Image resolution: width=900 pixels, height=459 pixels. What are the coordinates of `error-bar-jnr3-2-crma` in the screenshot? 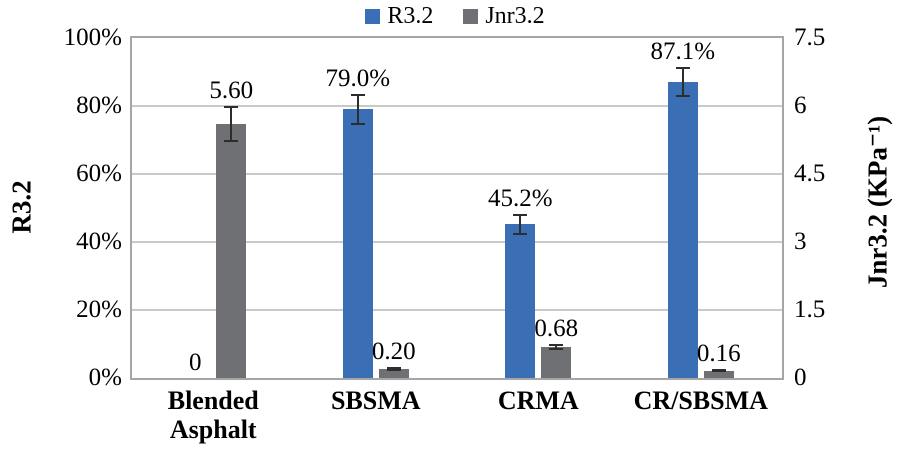 It's located at (556, 347).